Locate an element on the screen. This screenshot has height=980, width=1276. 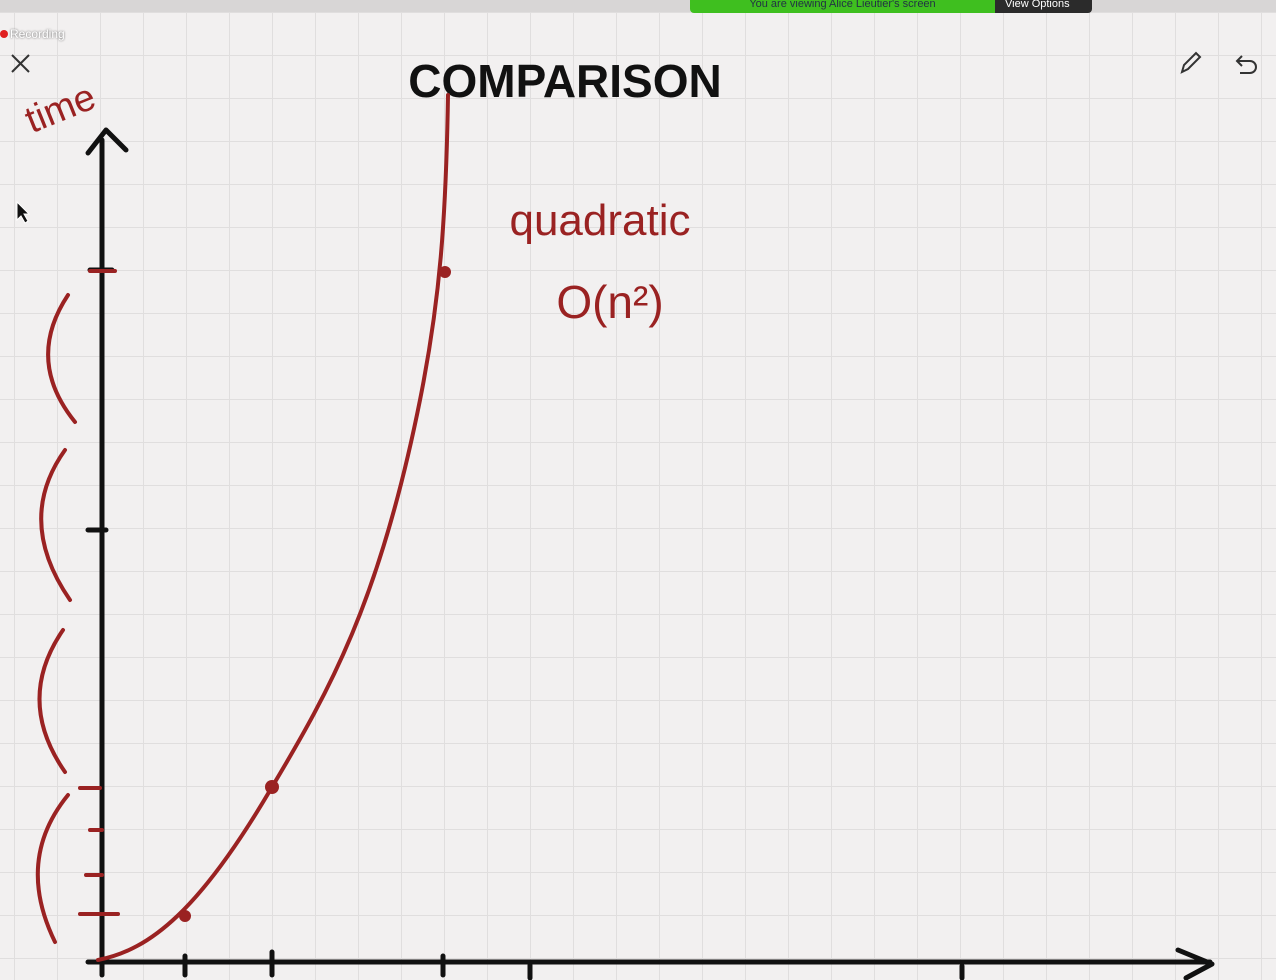
share-banner: You are viewing Alice Lieutier's screen is located at coordinates (842, 6).